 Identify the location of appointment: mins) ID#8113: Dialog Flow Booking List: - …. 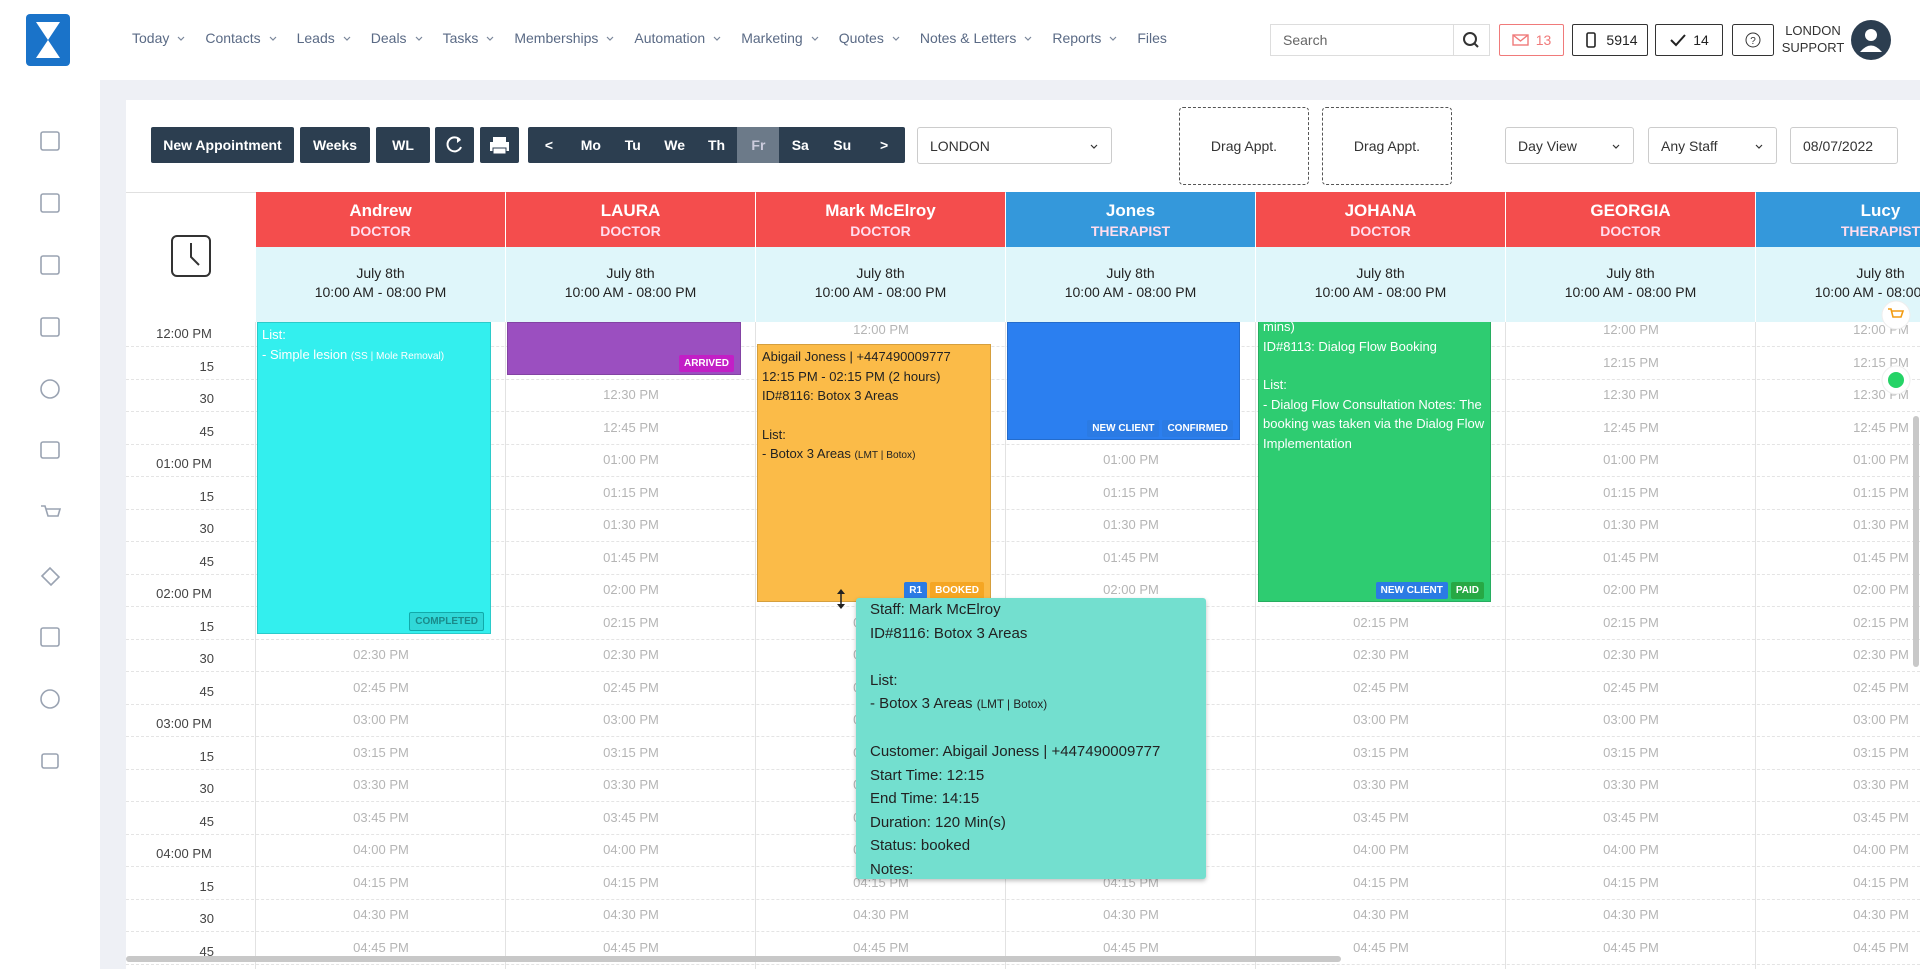
(1374, 462).